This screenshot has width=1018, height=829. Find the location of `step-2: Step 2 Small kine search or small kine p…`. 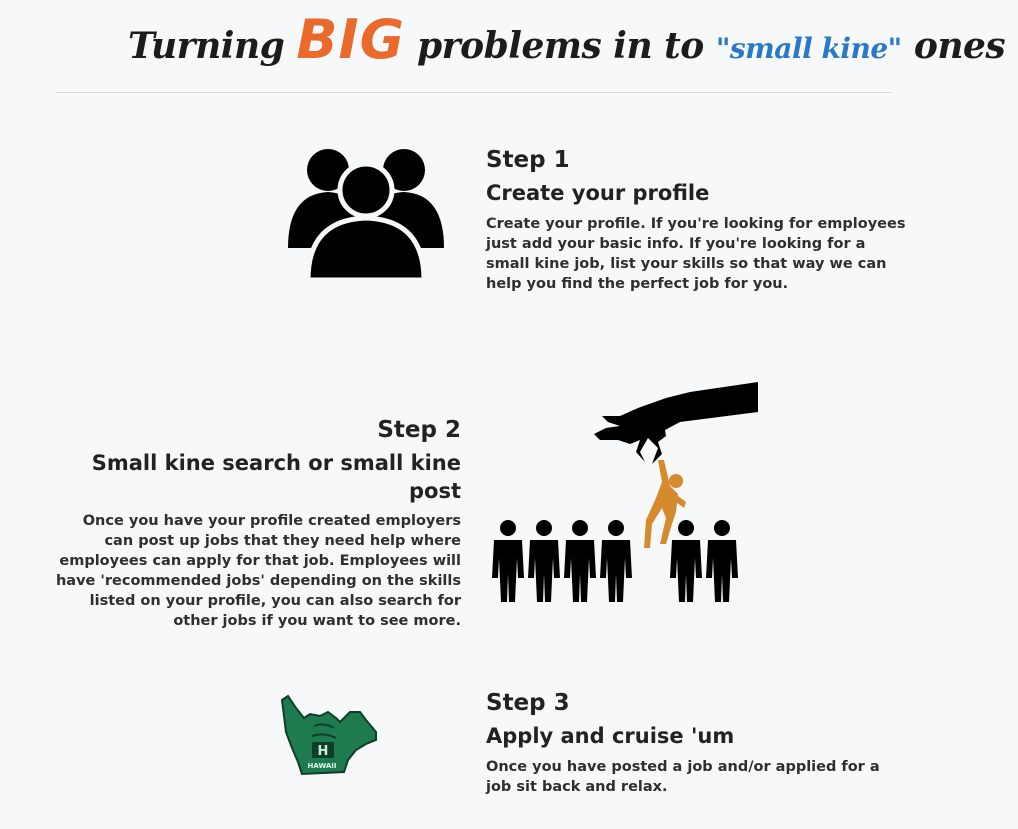

step-2: Step 2 Small kine search or small kine p… is located at coordinates (258, 523).